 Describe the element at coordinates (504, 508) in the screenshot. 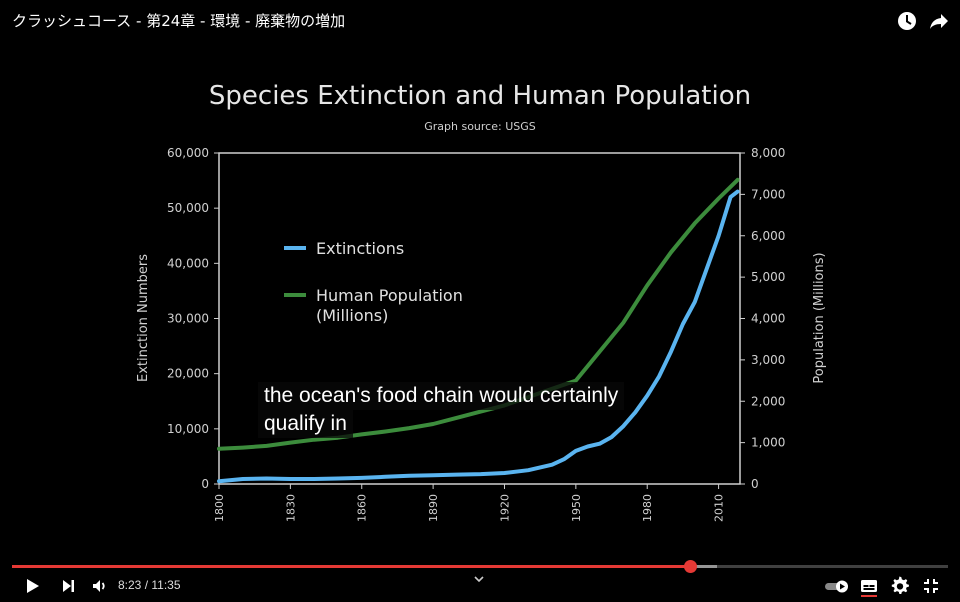

I see `x-tick-label: 1920` at that location.